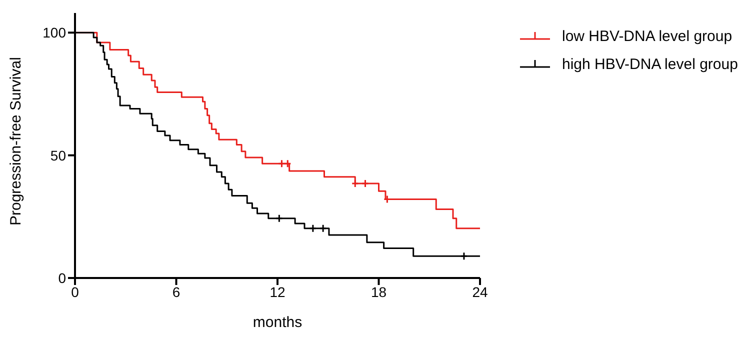 The width and height of the screenshot is (750, 345). Describe the element at coordinates (650, 64) in the screenshot. I see `legend-label: high HBV-DNA level group` at that location.